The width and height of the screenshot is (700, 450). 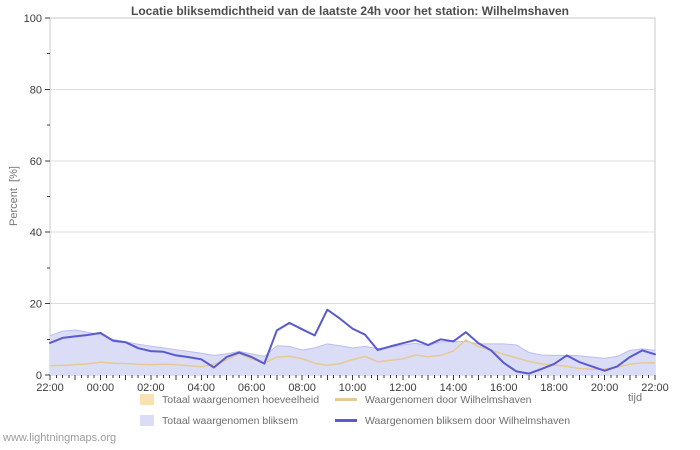 I want to click on series-line-tan_line, so click(x=352, y=355).